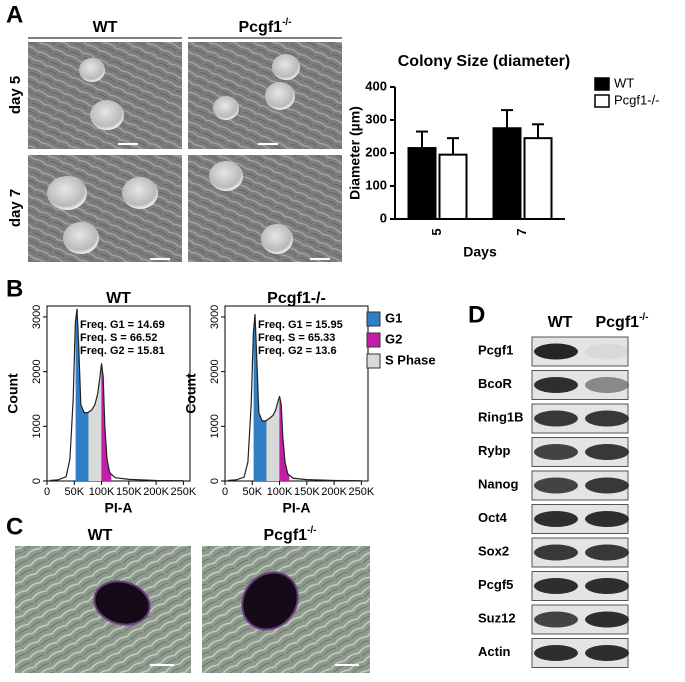  I want to click on chart-title: Pcgf1-/-, so click(296, 298).